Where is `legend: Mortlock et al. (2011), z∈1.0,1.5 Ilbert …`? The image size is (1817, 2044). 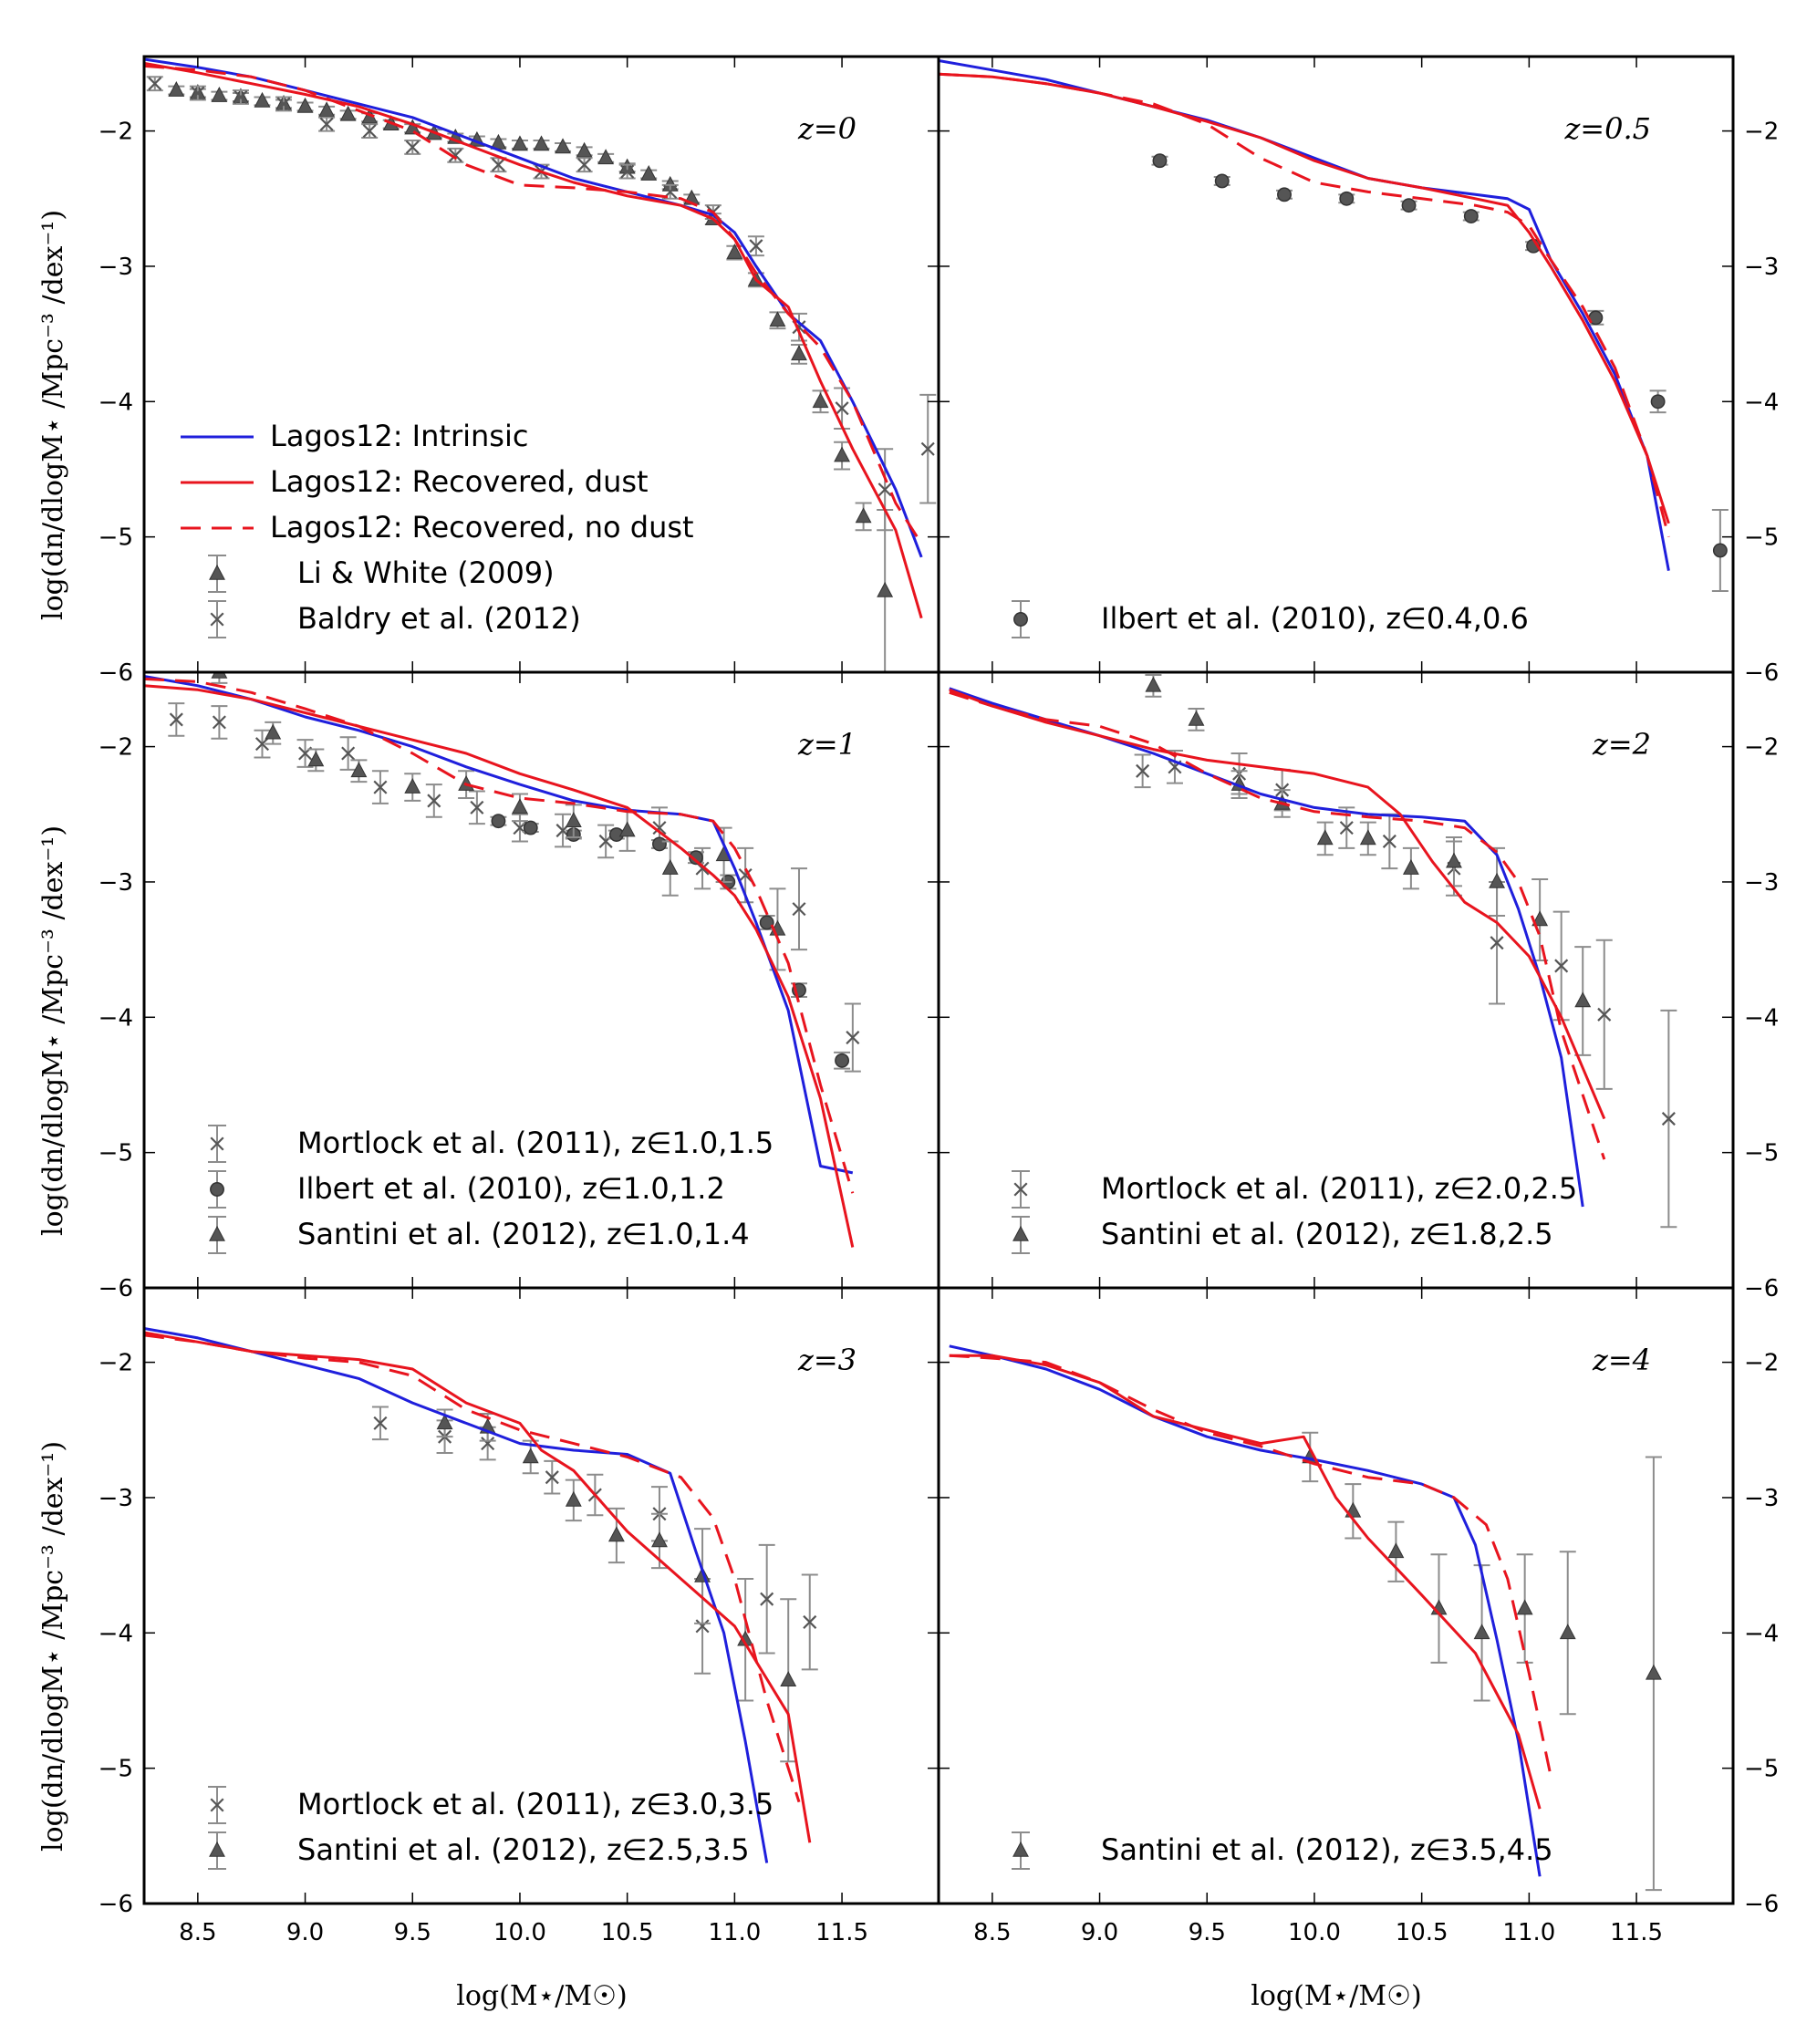
legend: Mortlock et al. (2011), z∈1.0,1.5 Ilbert … is located at coordinates (491, 1189).